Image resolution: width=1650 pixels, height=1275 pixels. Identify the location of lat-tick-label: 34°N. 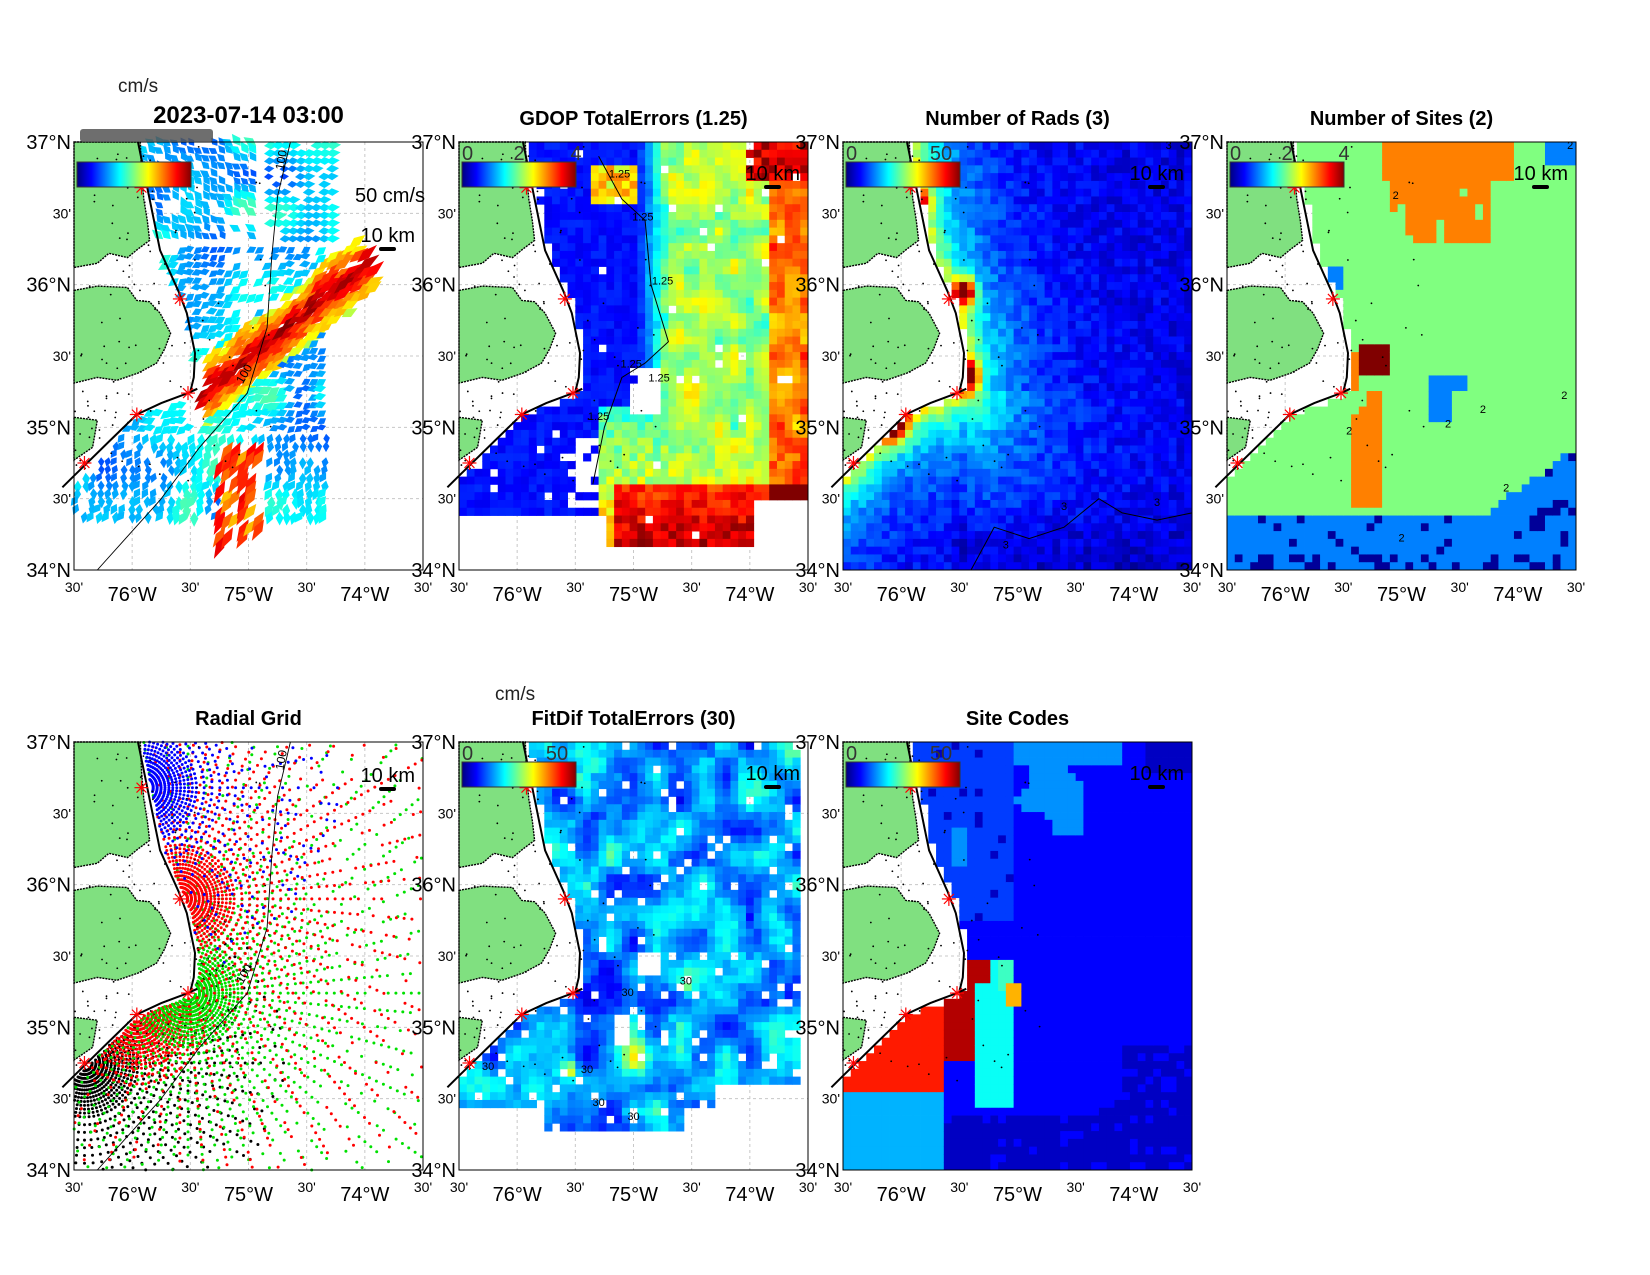
(817, 571).